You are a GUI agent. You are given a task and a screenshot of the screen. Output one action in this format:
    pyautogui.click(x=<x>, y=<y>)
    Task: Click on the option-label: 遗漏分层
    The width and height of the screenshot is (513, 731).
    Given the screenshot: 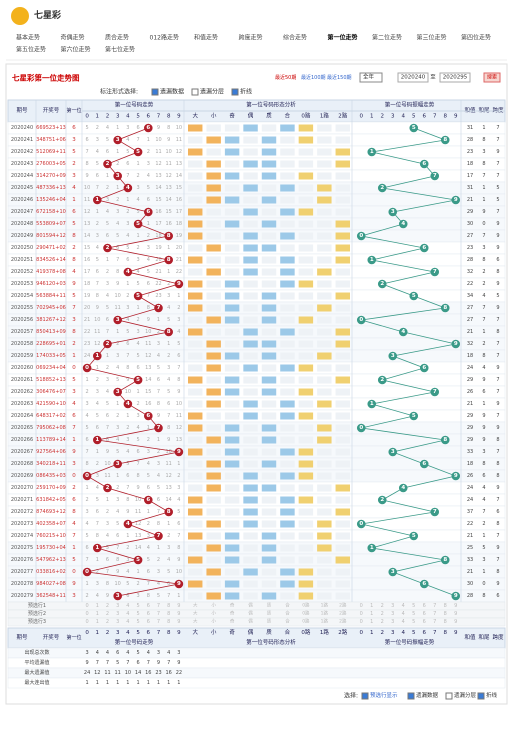 What is the action you would take?
    pyautogui.click(x=212, y=92)
    